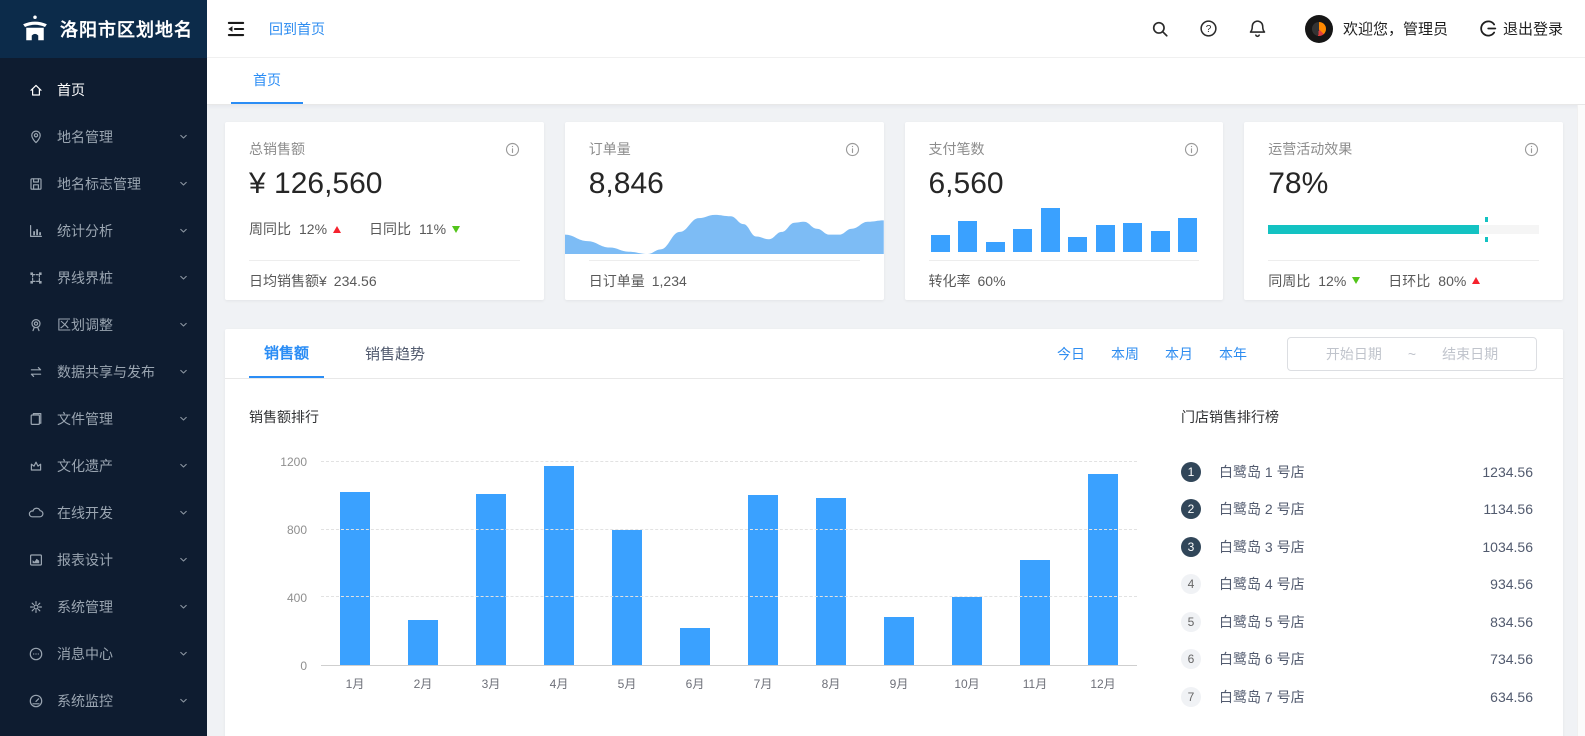 This screenshot has height=736, width=1585. What do you see at coordinates (297, 28) in the screenshot?
I see `back-home-link: 回到首页` at bounding box center [297, 28].